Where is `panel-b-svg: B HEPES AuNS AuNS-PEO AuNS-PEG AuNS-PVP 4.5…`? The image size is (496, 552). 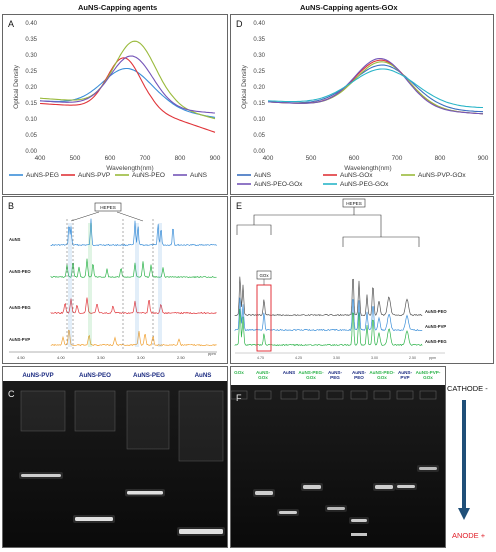 panel-b-svg: B HEPES AuNS AuNS-PEO AuNS-PEG AuNS-PVP 4.5… is located at coordinates (112, 280).